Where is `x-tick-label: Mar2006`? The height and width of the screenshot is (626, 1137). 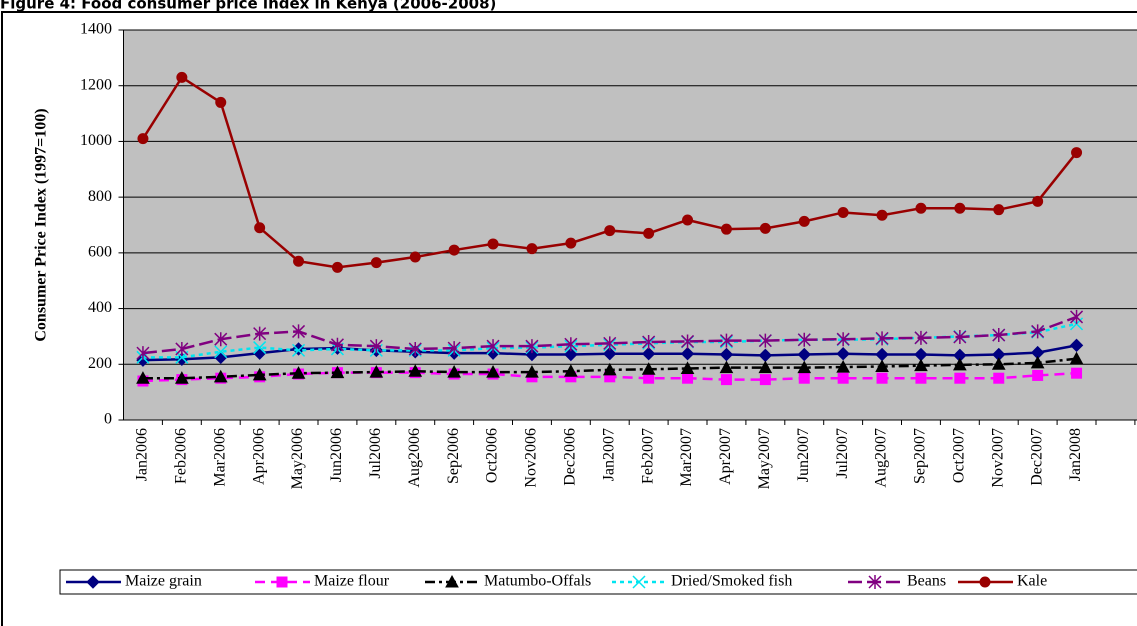 x-tick-label: Mar2006 is located at coordinates (219, 457).